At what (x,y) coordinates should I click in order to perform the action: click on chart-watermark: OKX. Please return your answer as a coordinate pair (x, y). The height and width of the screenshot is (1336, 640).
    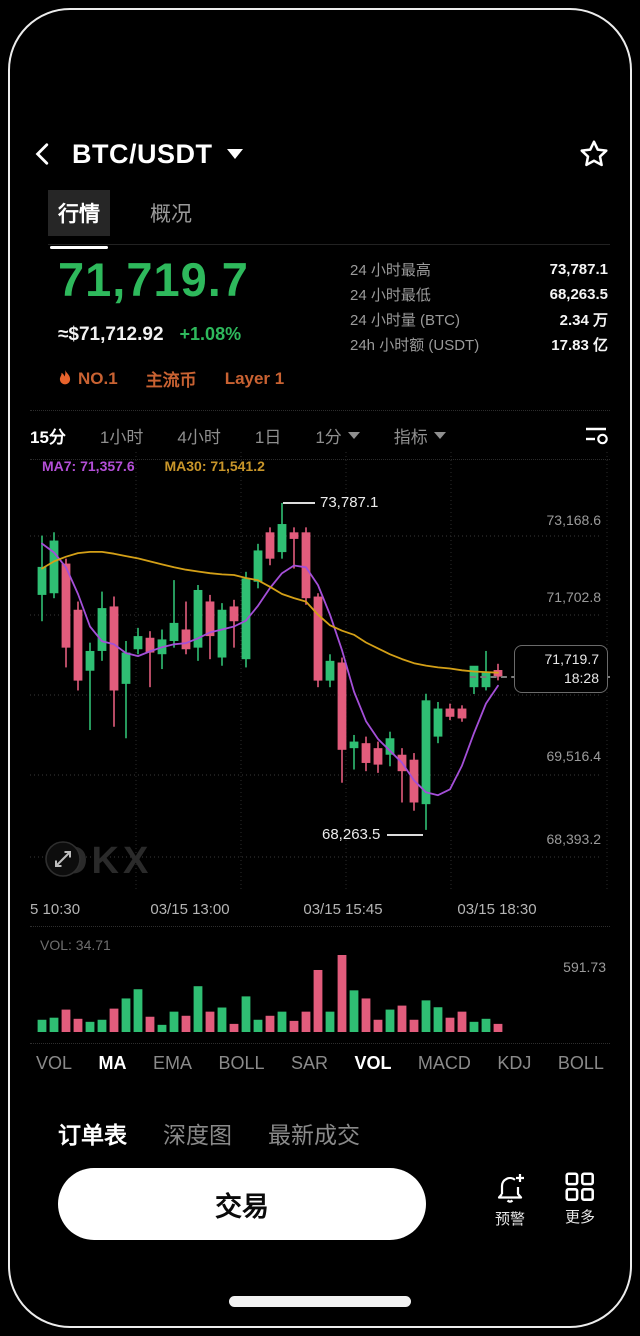
    Looking at the image, I should click on (98, 861).